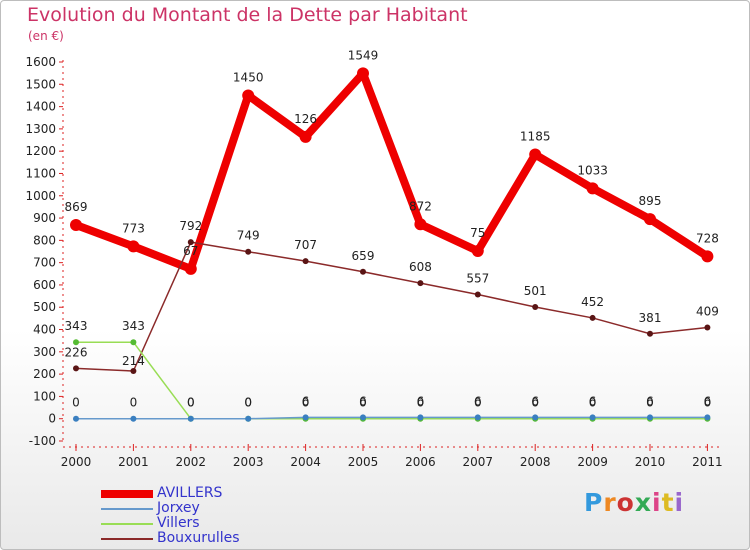  What do you see at coordinates (248, 236) in the screenshot?
I see `data-label-bouxurulles: 749` at bounding box center [248, 236].